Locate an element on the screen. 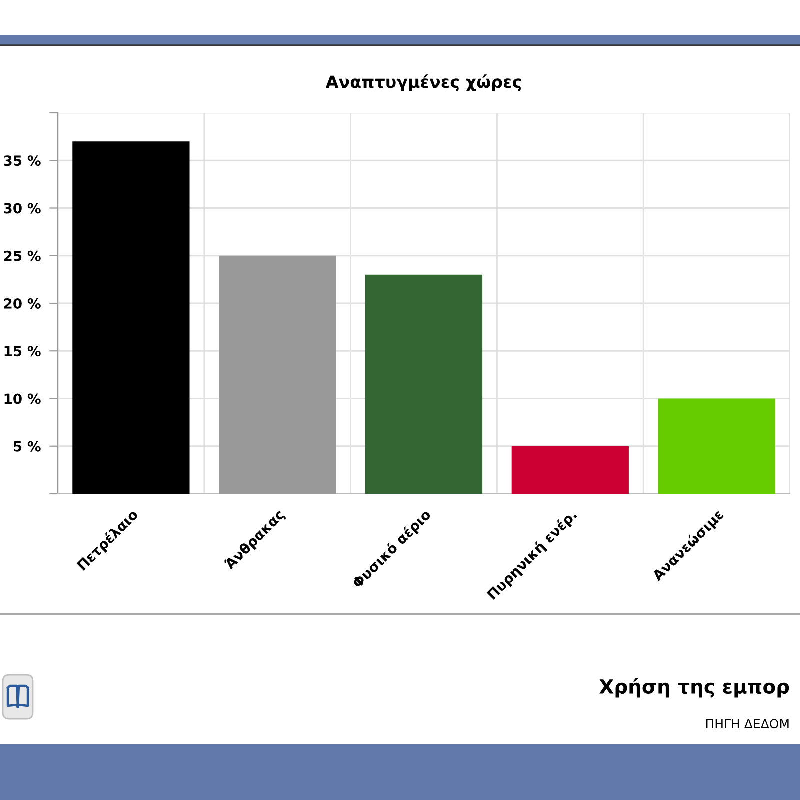  chart-title: Αναπτυγμένες χώρες is located at coordinates (424, 83).